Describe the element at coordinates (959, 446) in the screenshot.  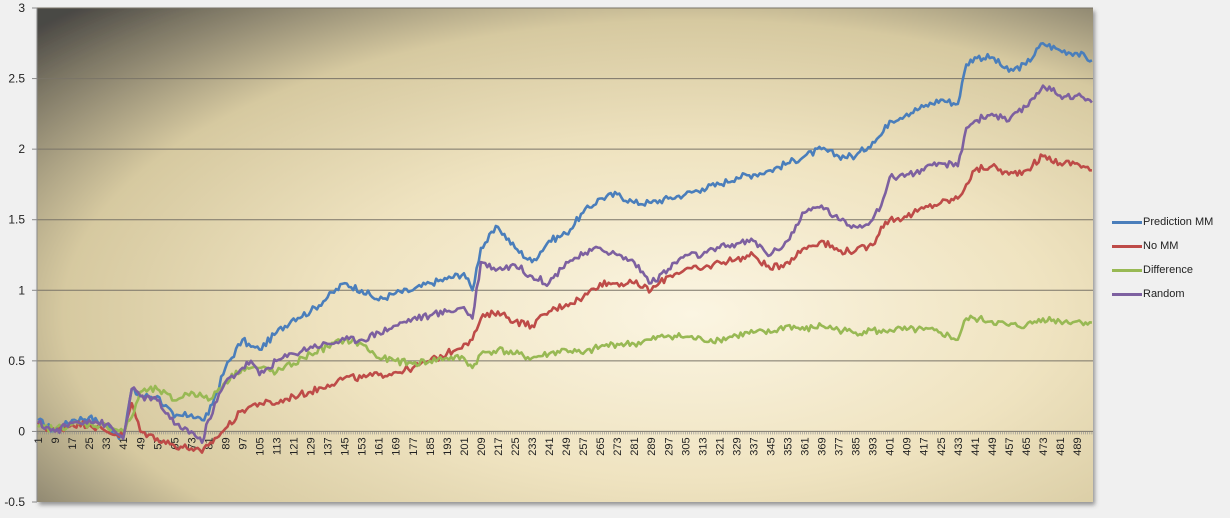
I see `x-tick-label: 433` at that location.